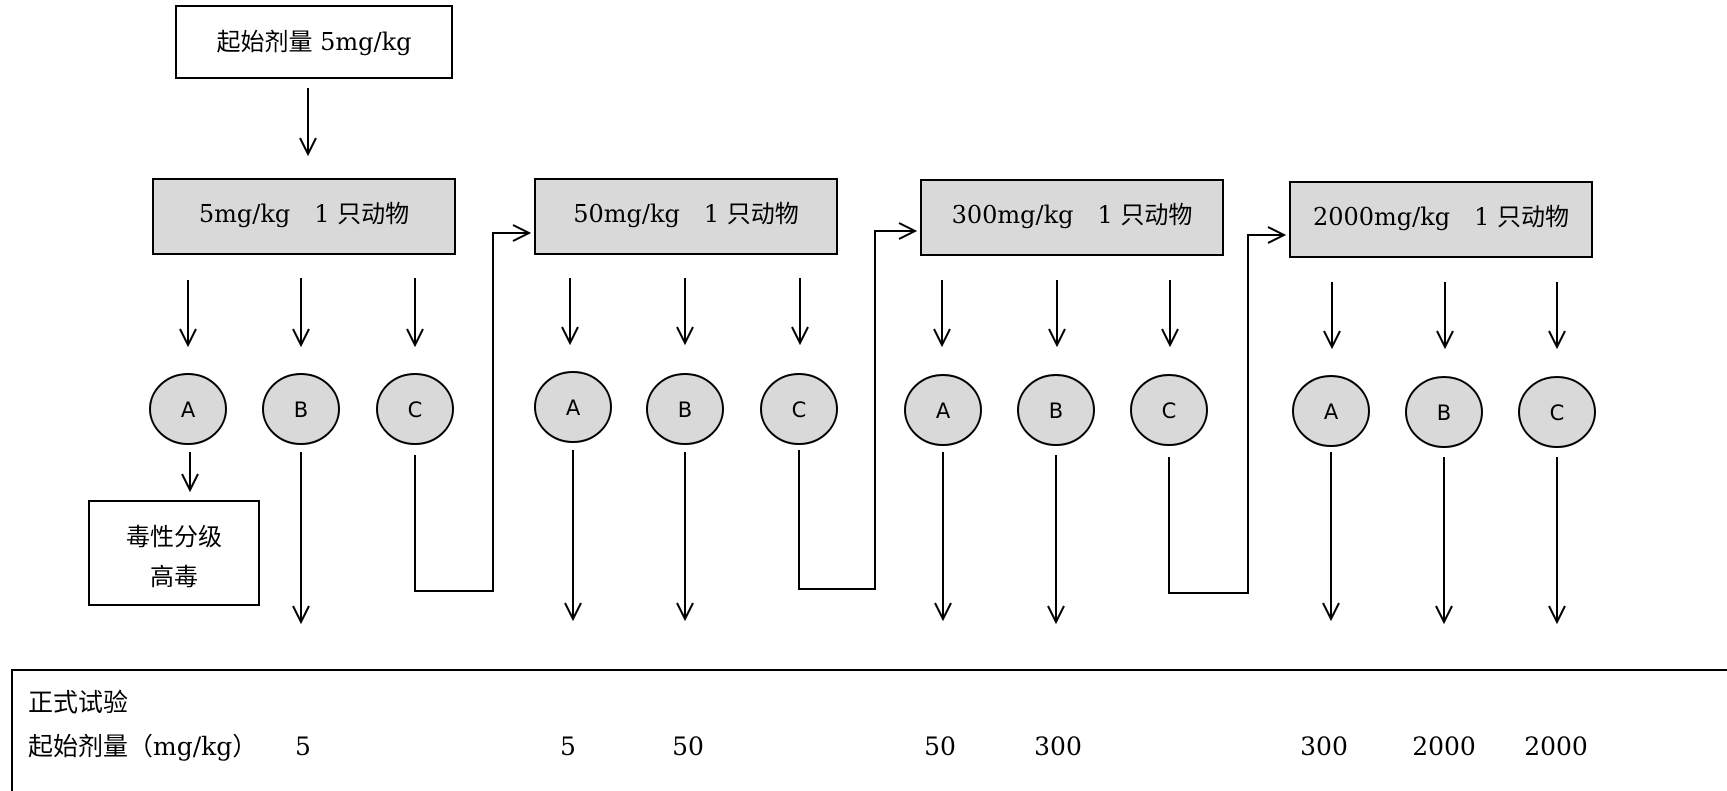 The height and width of the screenshot is (791, 1727). What do you see at coordinates (872, 312) in the screenshot?
I see `box-to-outcome-arrows` at bounding box center [872, 312].